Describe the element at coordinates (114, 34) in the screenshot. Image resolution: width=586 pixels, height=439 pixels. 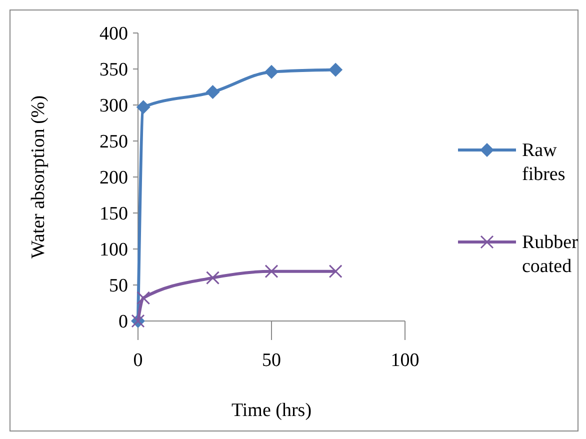
I see `y-tick-label: 400` at that location.